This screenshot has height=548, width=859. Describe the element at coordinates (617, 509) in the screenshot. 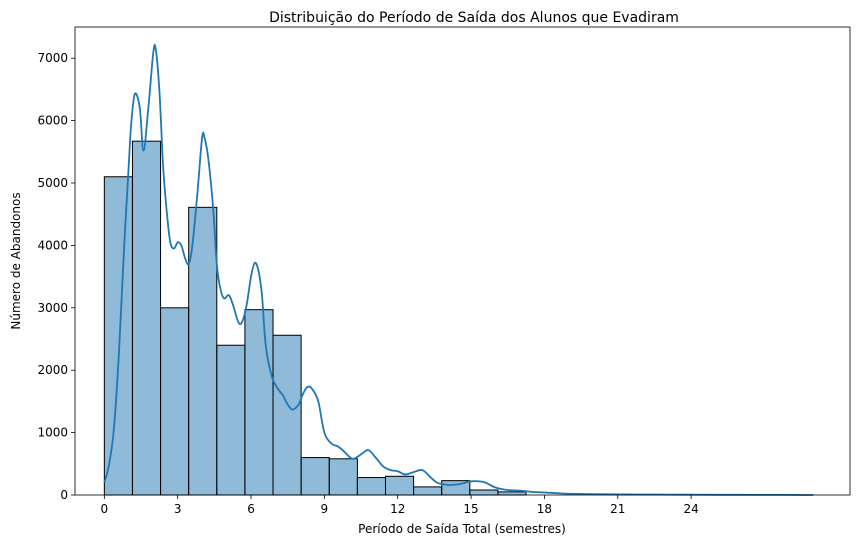

I see `x-tick-label: 21` at that location.